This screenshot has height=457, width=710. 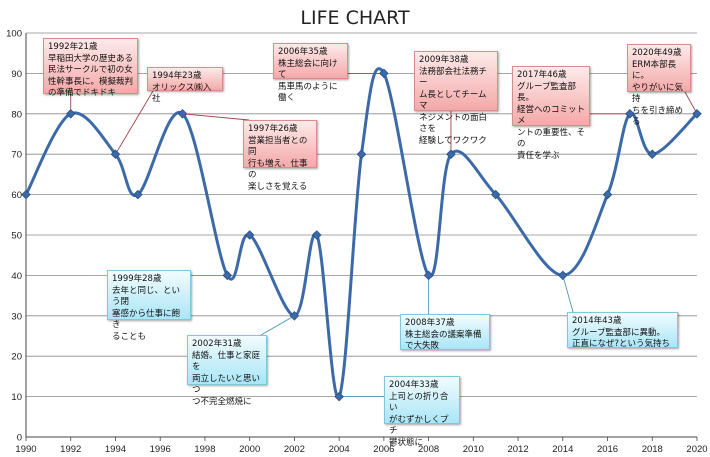 I want to click on x-tick-label: 1996, so click(x=160, y=449).